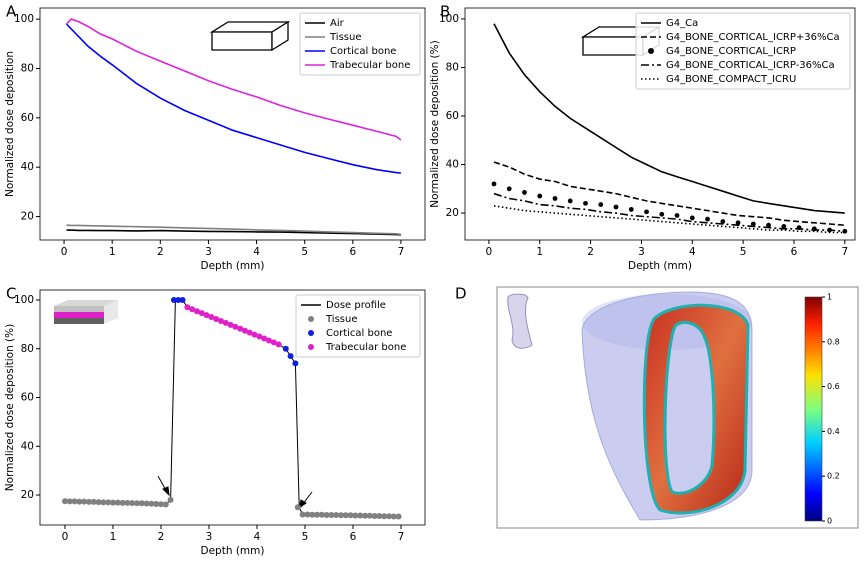 This screenshot has height=563, width=865. What do you see at coordinates (829, 521) in the screenshot?
I see `colorbar-tick-label: 0` at bounding box center [829, 521].